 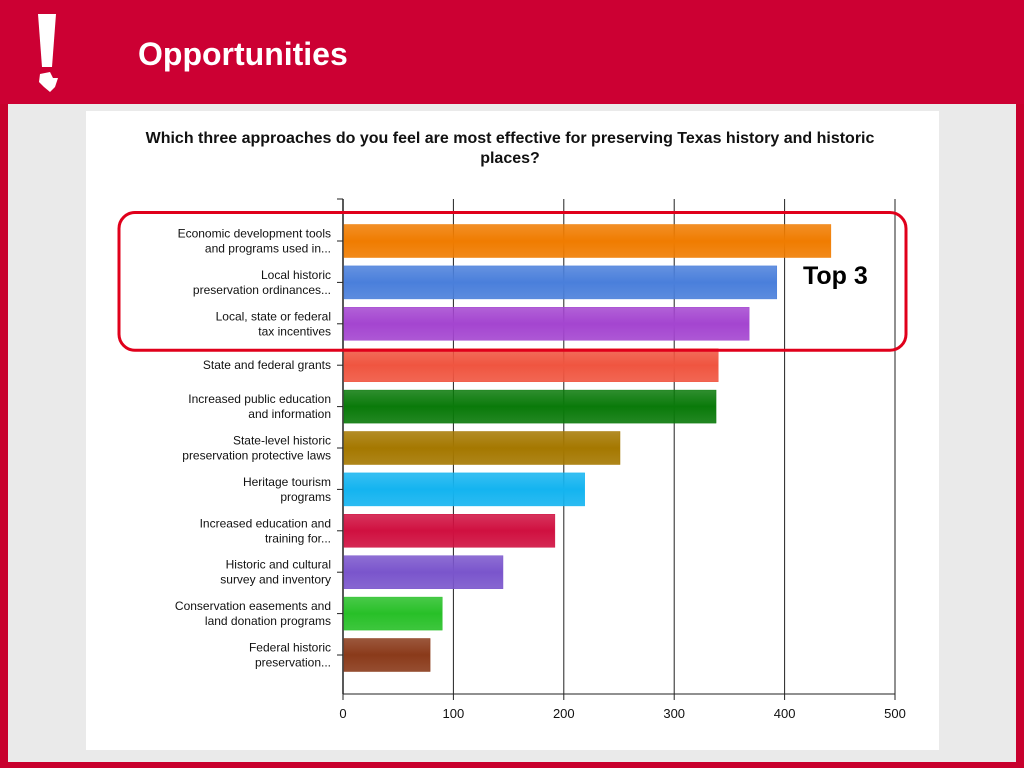 What do you see at coordinates (564, 713) in the screenshot?
I see `x-tick-label: 200` at bounding box center [564, 713].